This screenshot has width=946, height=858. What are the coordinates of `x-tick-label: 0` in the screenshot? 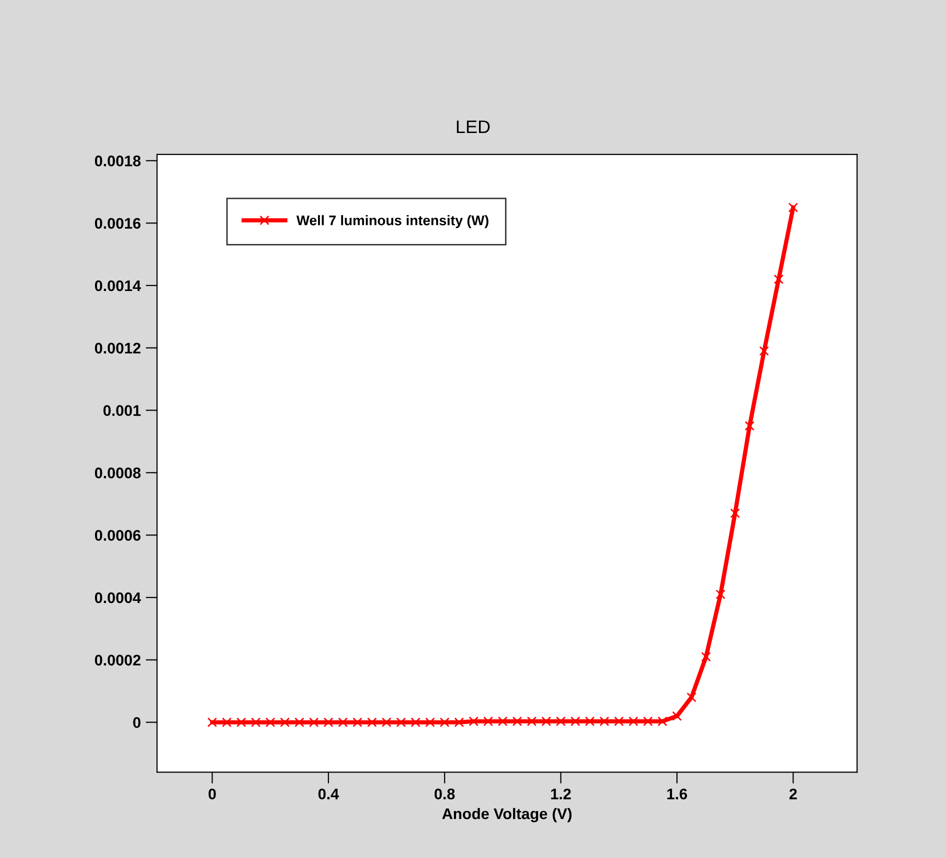 It's located at (212, 794).